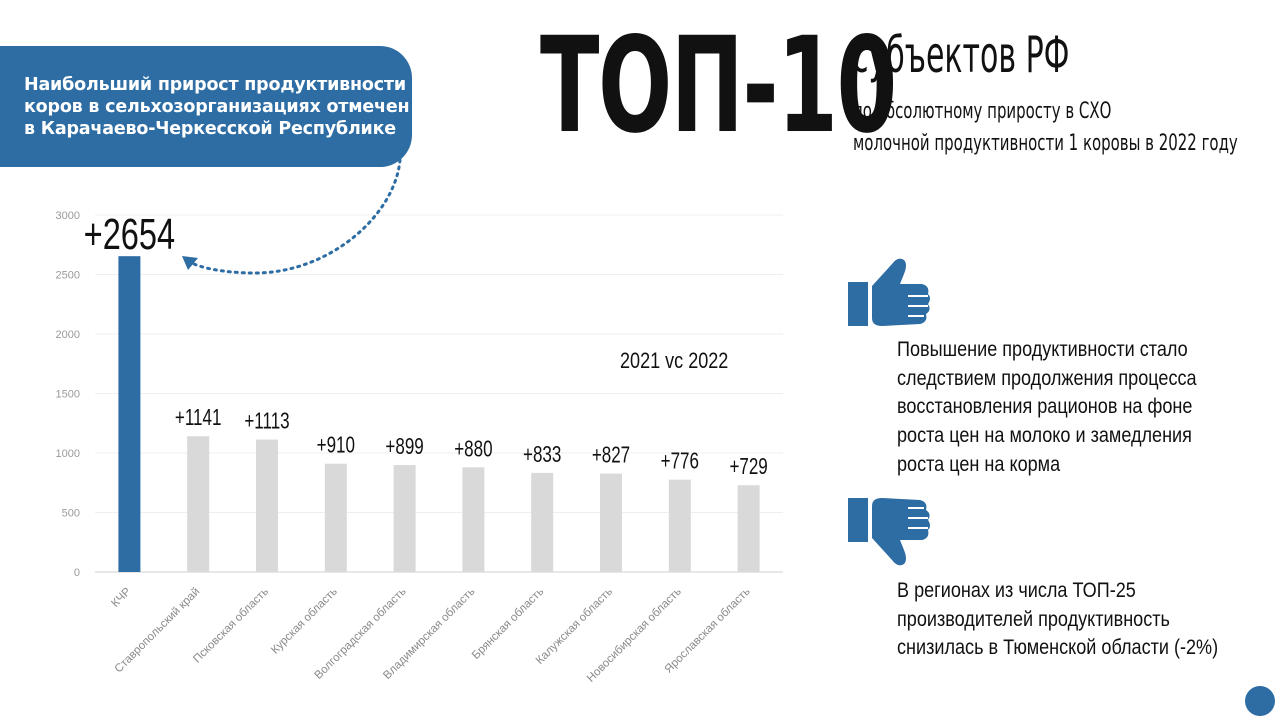  Describe the element at coordinates (68, 335) in the screenshot. I see `y-tick-label: 2000` at that location.